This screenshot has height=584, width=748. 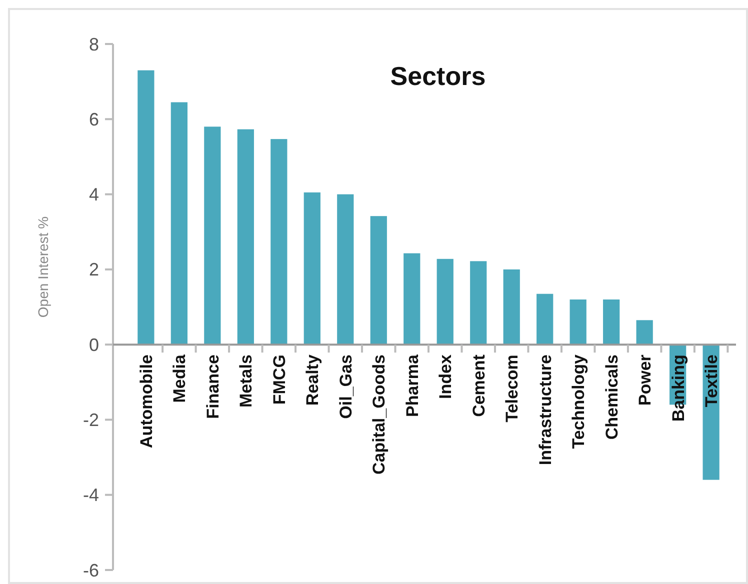 What do you see at coordinates (578, 401) in the screenshot?
I see `x-tick-label: Technology` at bounding box center [578, 401].